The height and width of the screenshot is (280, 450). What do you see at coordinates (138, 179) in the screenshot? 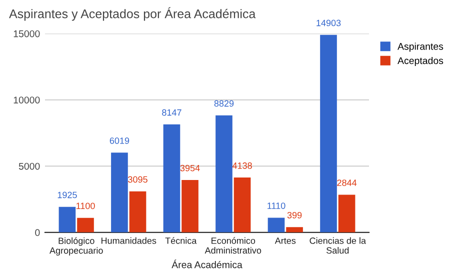
I see `data-label: 3095` at bounding box center [138, 179].